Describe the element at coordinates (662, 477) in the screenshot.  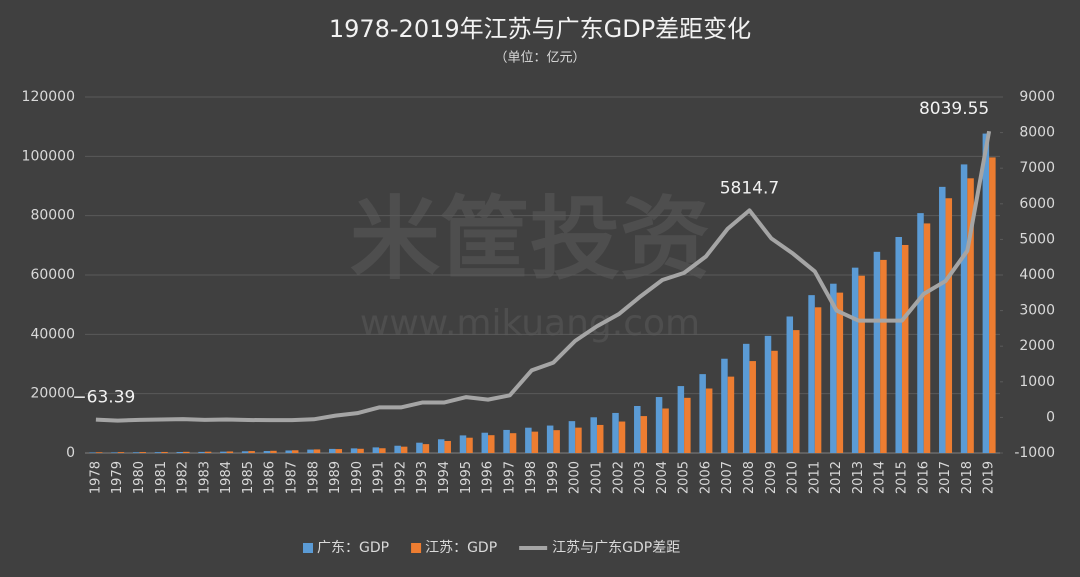
I see `x-tick-label: 2004` at that location.